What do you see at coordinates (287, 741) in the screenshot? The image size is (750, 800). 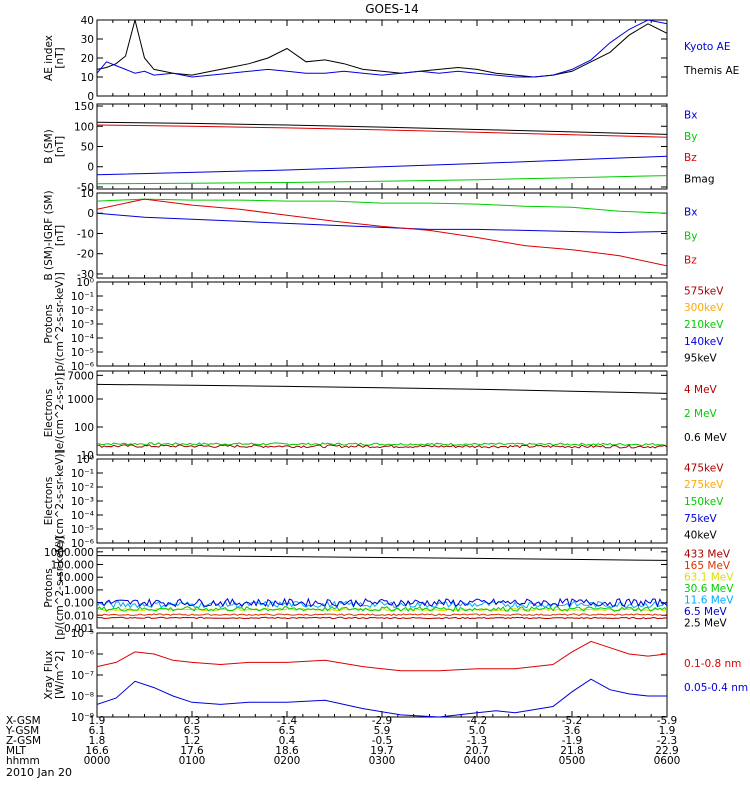 I see `time-axis-value: 0.4` at bounding box center [287, 741].